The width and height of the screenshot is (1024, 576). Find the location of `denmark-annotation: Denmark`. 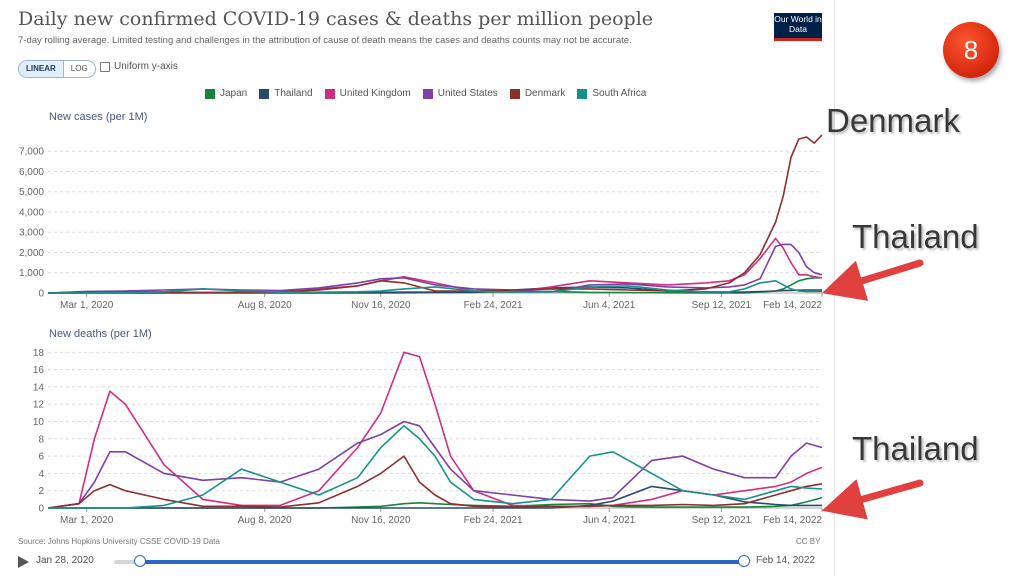

denmark-annotation: Denmark is located at coordinates (893, 120).